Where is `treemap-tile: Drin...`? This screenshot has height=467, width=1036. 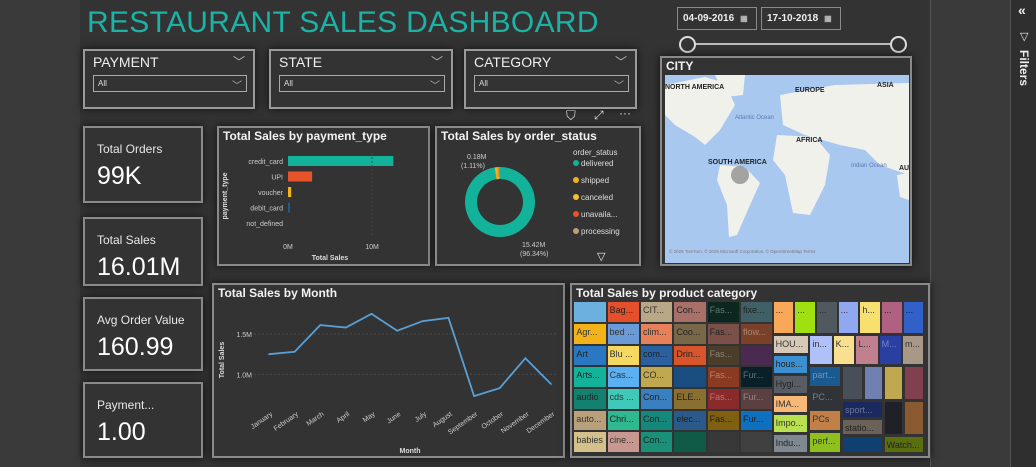
treemap-tile: Drin... is located at coordinates (690, 355).